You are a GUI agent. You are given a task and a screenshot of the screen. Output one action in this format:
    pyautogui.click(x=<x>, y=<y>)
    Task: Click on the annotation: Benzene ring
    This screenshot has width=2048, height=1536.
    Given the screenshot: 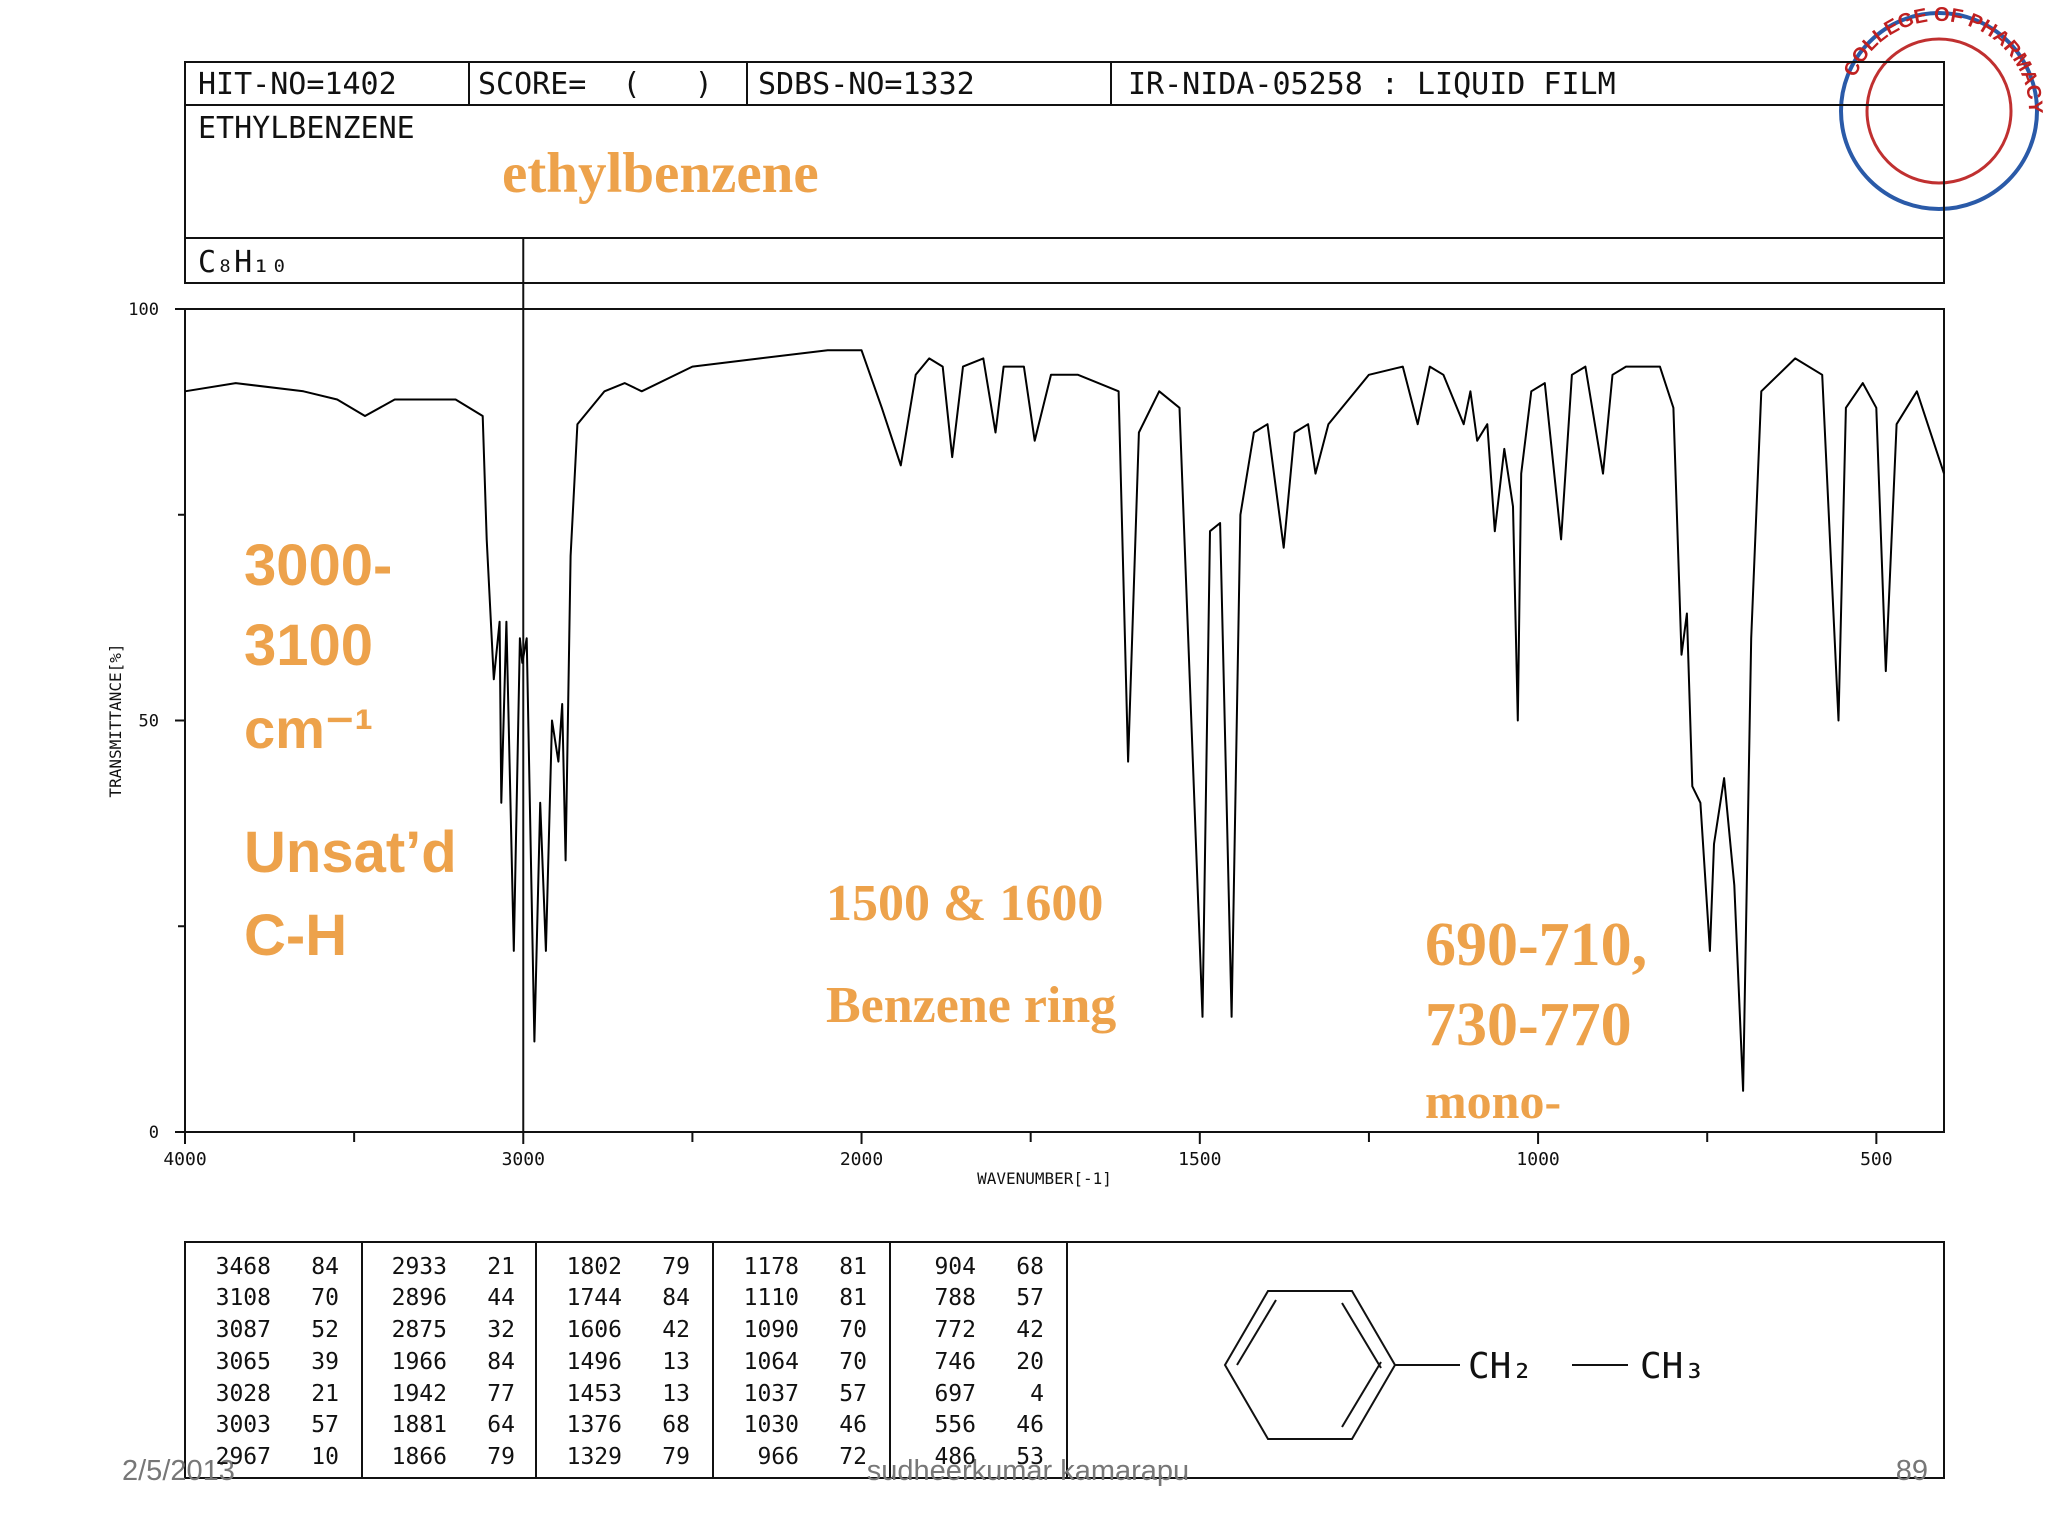 What is the action you would take?
    pyautogui.click(x=971, y=1005)
    